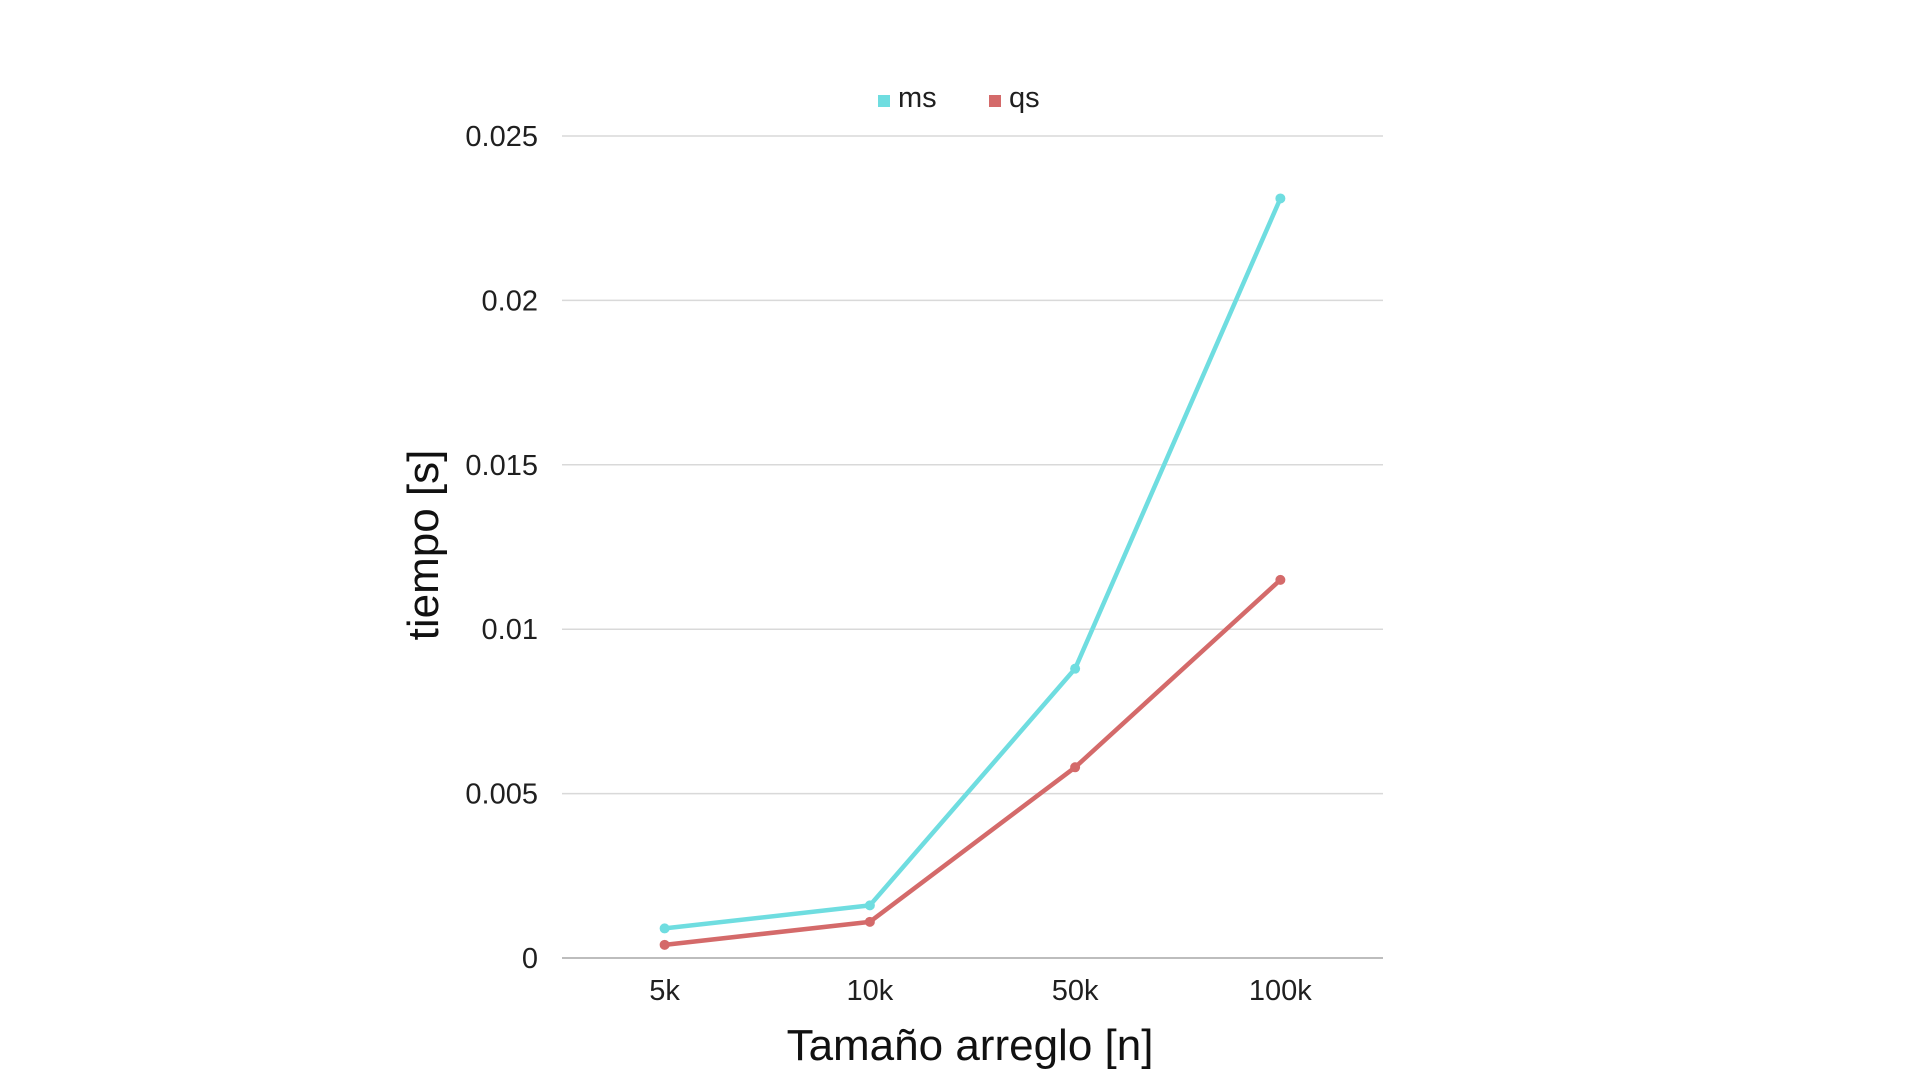  What do you see at coordinates (501, 466) in the screenshot?
I see `y-tick-label: 0.015` at bounding box center [501, 466].